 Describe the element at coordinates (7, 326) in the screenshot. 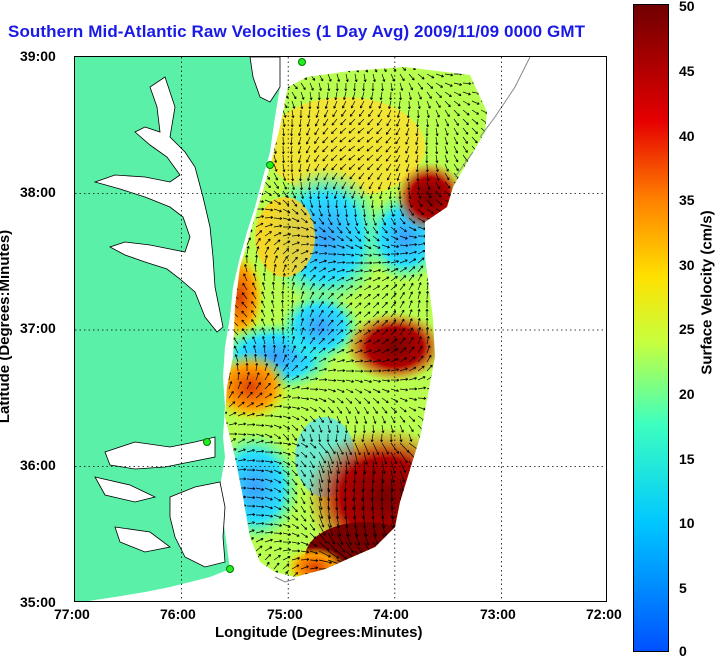

I see `y-axis-label: Latitude (Degrees:Minutes)` at that location.